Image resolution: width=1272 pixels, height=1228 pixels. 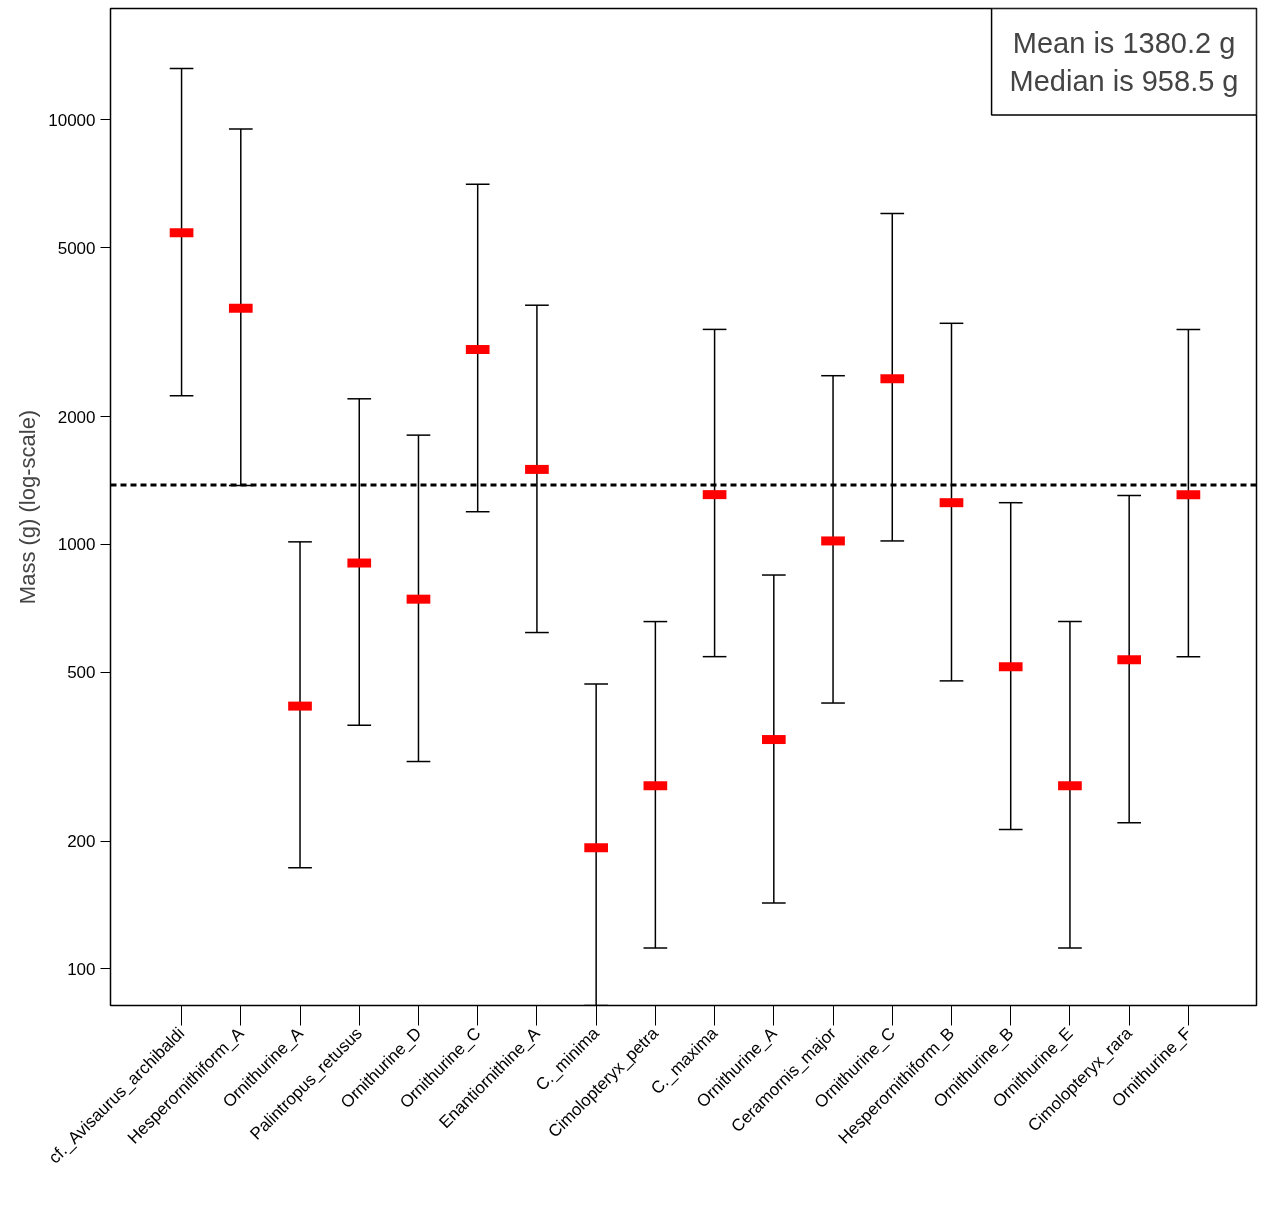 I want to click on y-tick-label: 1000, so click(x=76, y=545).